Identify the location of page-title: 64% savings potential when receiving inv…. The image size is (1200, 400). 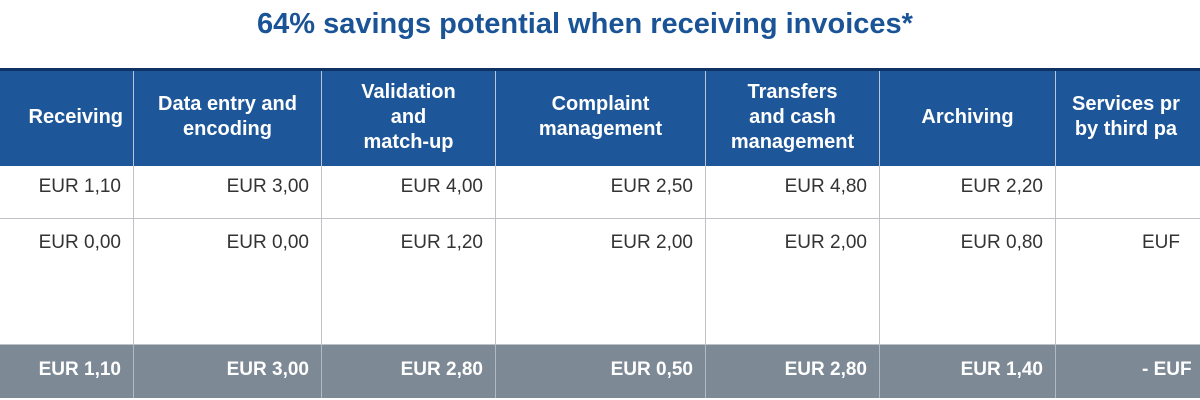
(585, 24).